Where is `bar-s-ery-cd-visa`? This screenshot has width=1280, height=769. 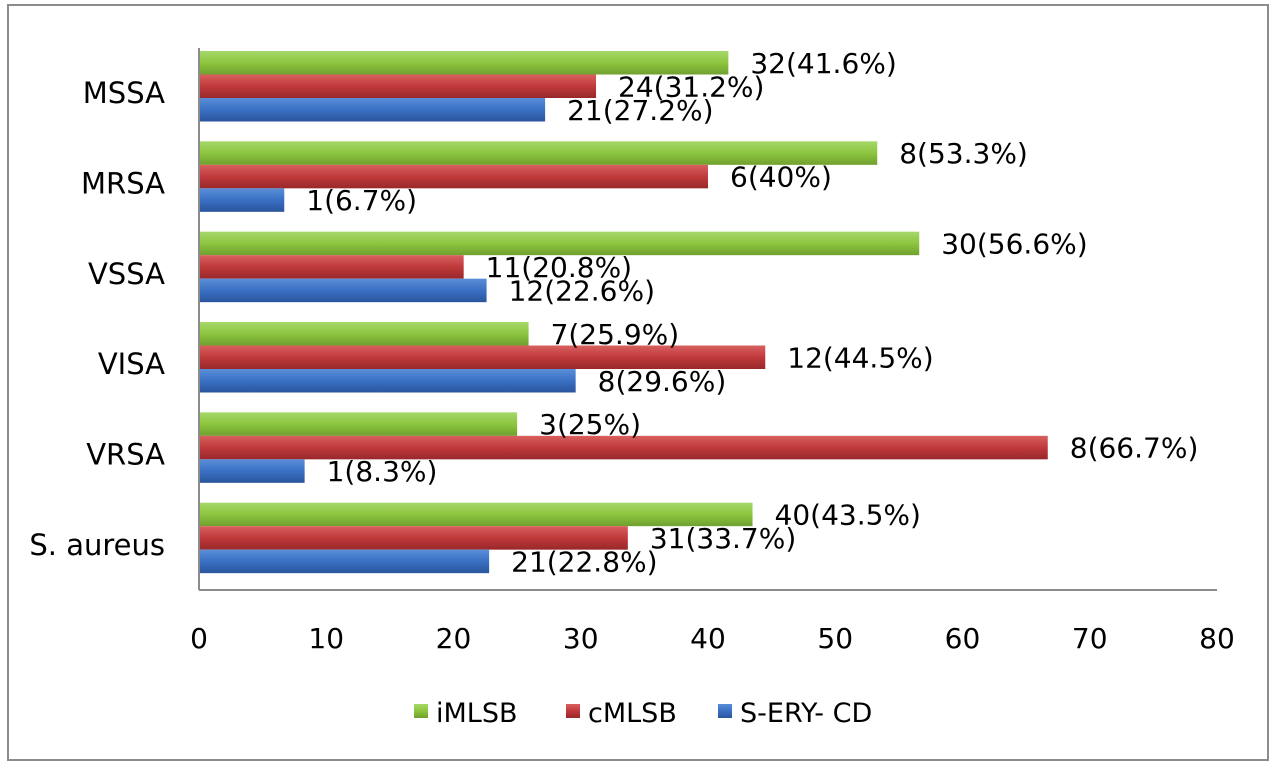 bar-s-ery-cd-visa is located at coordinates (387, 381).